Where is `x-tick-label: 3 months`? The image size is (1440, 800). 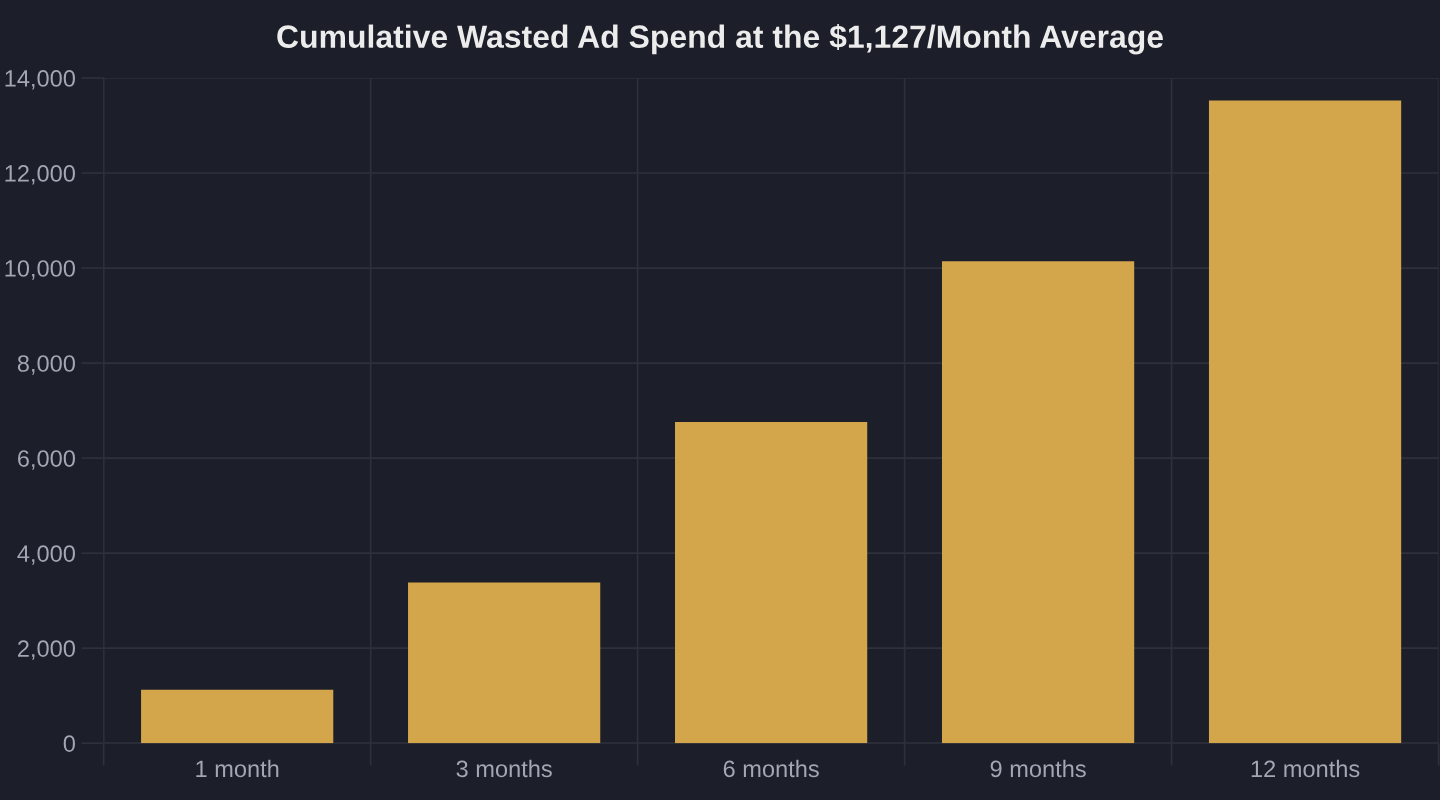
x-tick-label: 3 months is located at coordinates (504, 768).